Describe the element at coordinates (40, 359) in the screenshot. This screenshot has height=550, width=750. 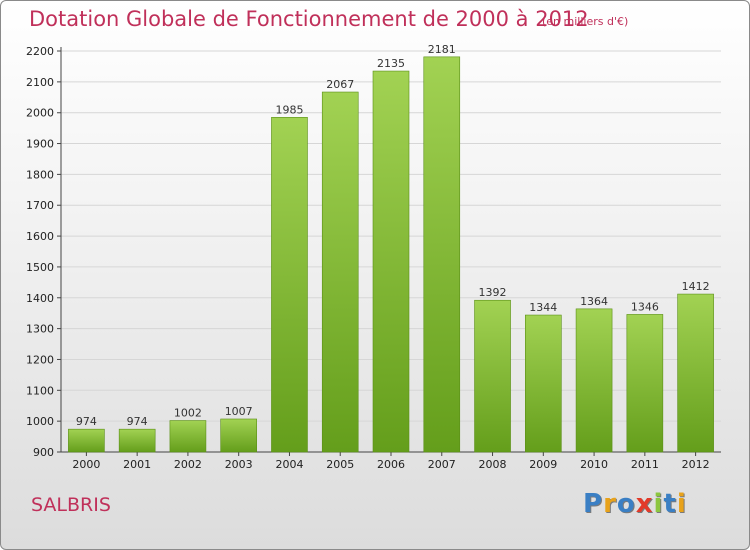
I see `y-tick-label: 1200` at that location.